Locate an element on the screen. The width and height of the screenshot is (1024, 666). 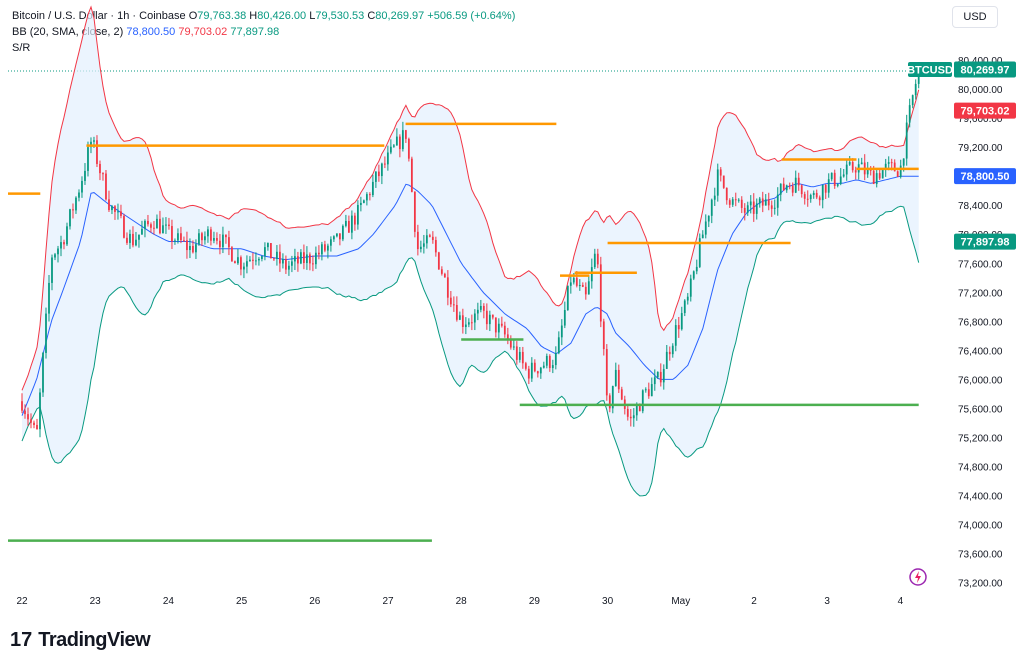
price-tag-bg is located at coordinates (985, 176).